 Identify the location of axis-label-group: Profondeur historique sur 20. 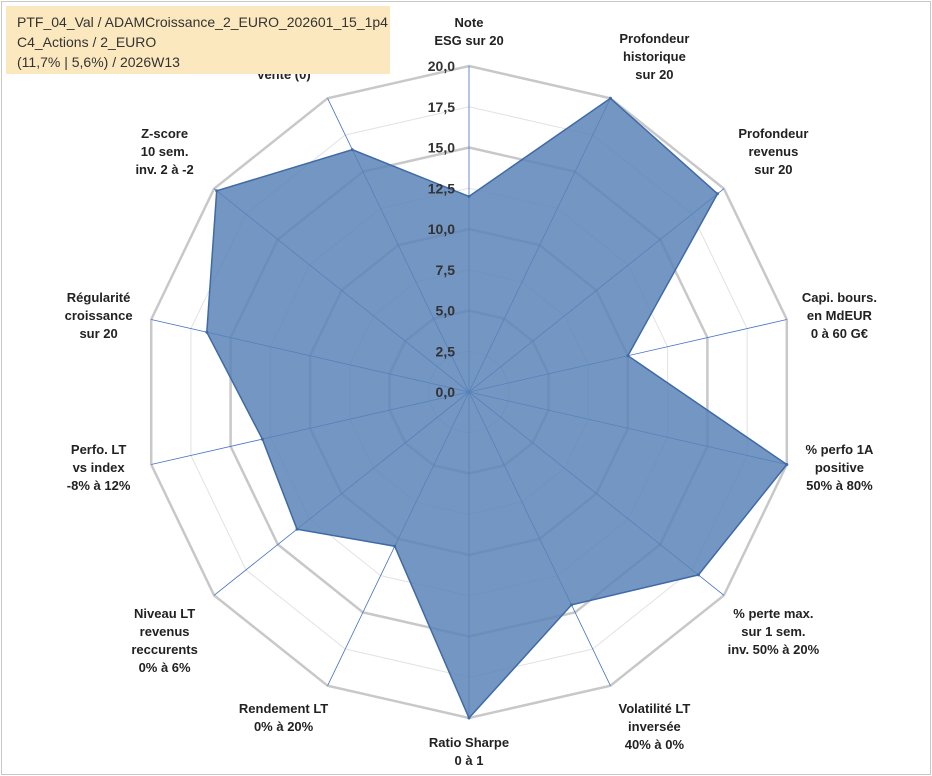
(654, 56).